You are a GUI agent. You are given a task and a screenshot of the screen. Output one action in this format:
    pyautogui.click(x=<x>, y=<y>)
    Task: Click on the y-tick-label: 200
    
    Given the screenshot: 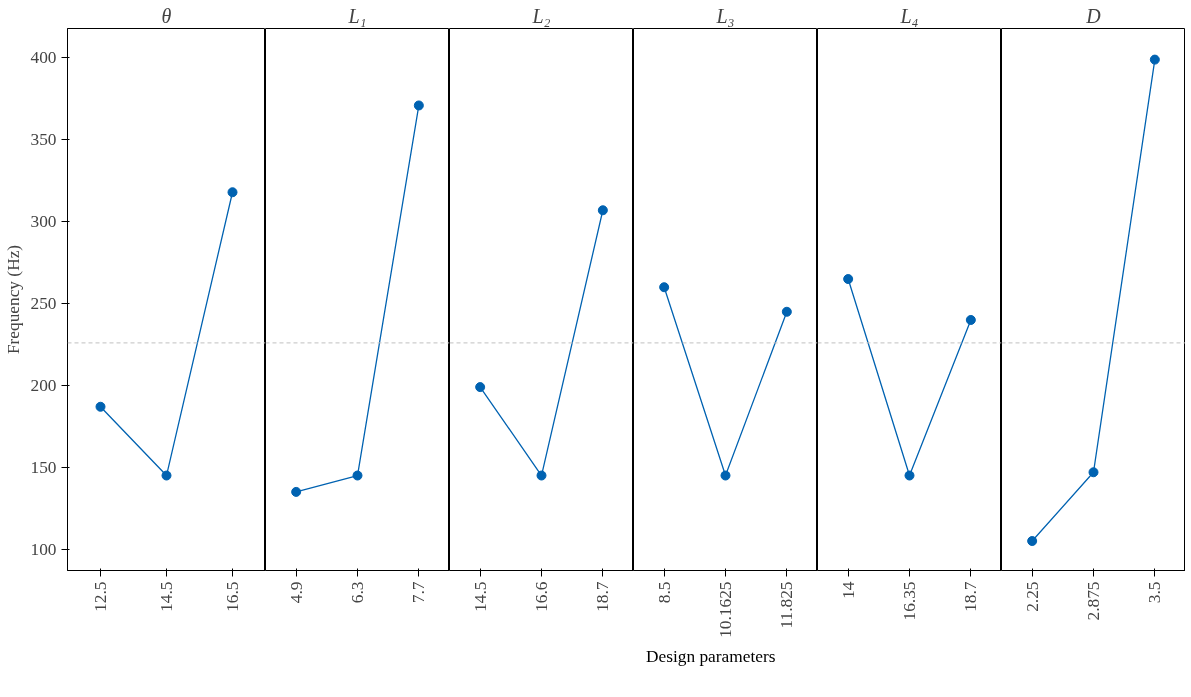 What is the action you would take?
    pyautogui.click(x=43, y=385)
    